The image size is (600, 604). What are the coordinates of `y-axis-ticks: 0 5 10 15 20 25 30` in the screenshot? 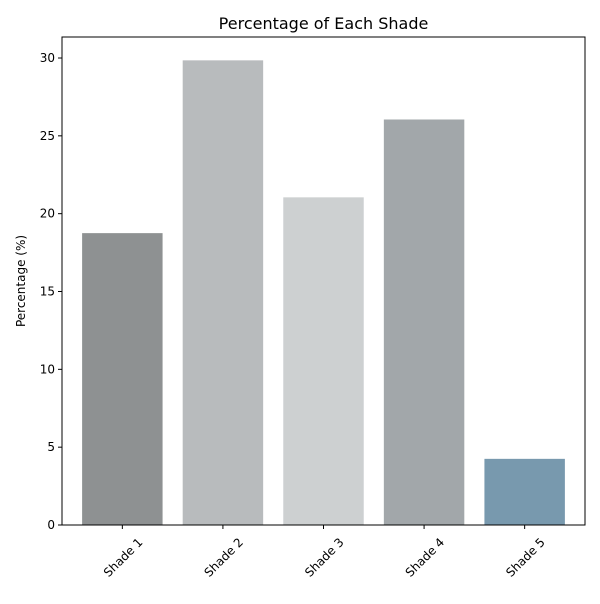 It's located at (51, 291).